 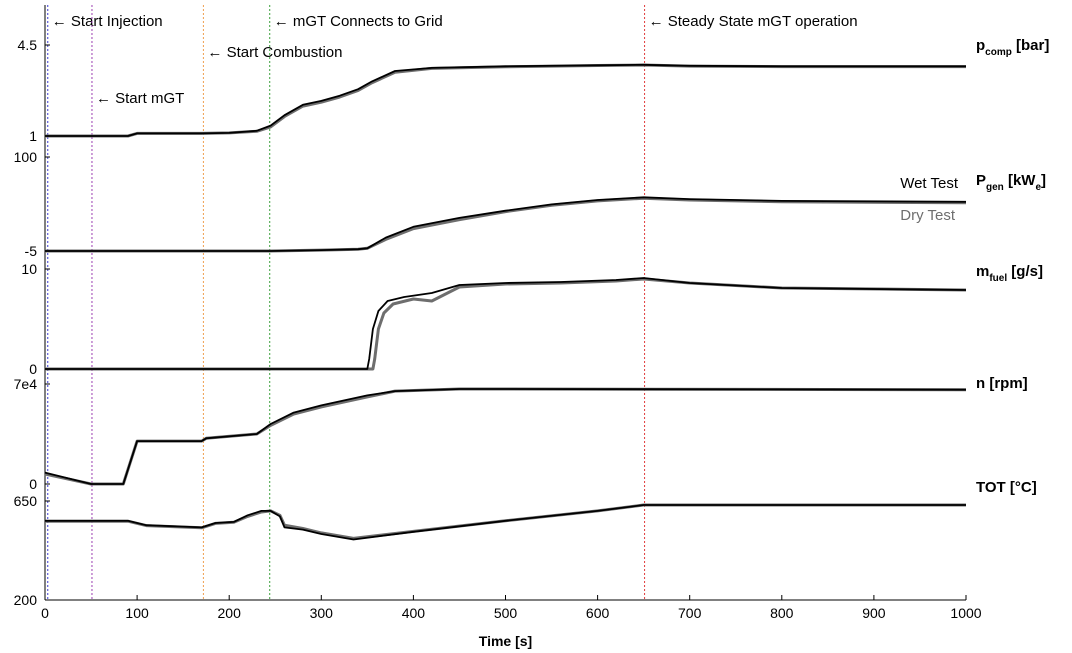 I want to click on x-tick-label: 1000, so click(x=965, y=613).